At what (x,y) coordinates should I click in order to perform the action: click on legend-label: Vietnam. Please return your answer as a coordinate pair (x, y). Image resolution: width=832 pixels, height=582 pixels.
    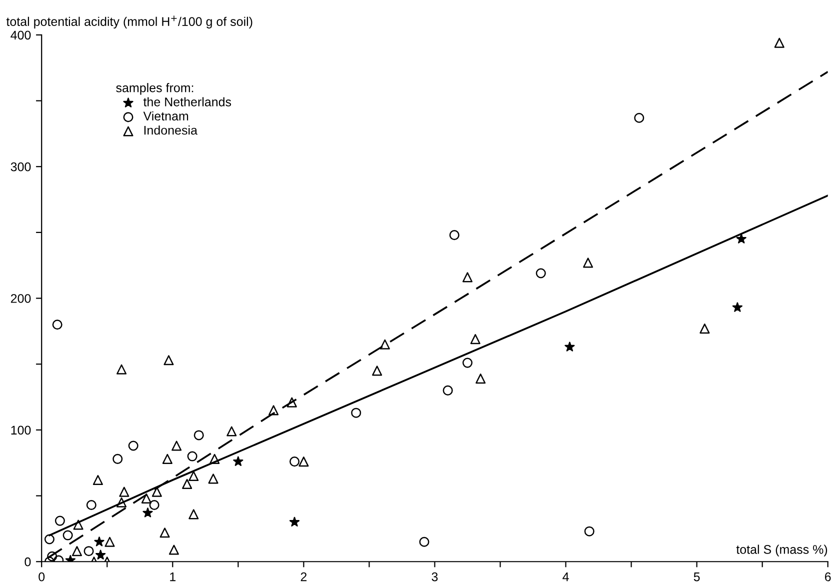
    Looking at the image, I should click on (165, 116).